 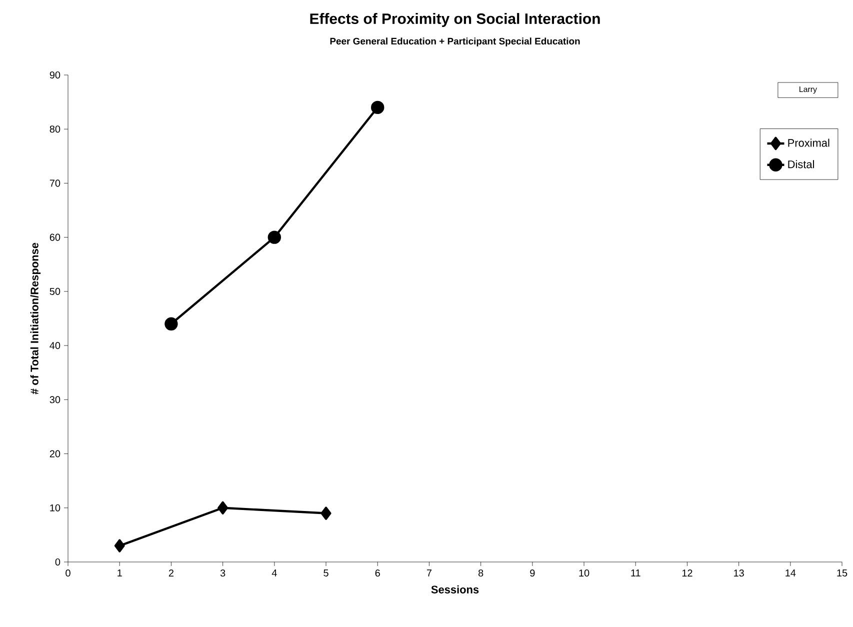 What do you see at coordinates (809, 142) in the screenshot?
I see `legend-label: Proximal` at bounding box center [809, 142].